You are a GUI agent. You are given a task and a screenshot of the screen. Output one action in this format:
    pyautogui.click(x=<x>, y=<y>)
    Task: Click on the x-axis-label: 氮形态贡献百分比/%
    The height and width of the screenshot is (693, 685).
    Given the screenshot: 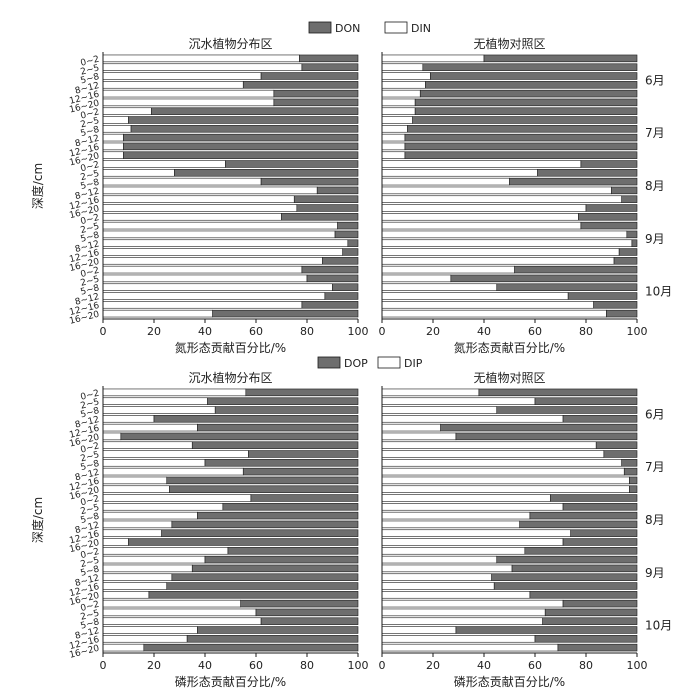 What is the action you would take?
    pyautogui.click(x=509, y=347)
    